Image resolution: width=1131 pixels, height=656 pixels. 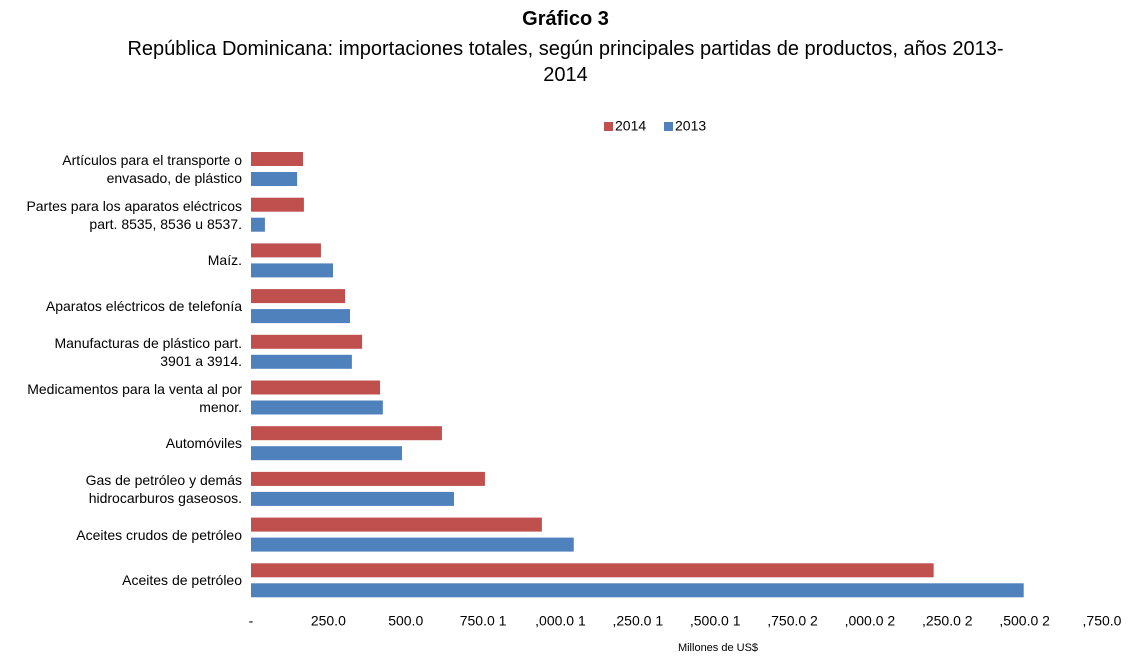 I want to click on y-tick-label: Medicamentos para la venta al por menor., so click(x=134, y=397).